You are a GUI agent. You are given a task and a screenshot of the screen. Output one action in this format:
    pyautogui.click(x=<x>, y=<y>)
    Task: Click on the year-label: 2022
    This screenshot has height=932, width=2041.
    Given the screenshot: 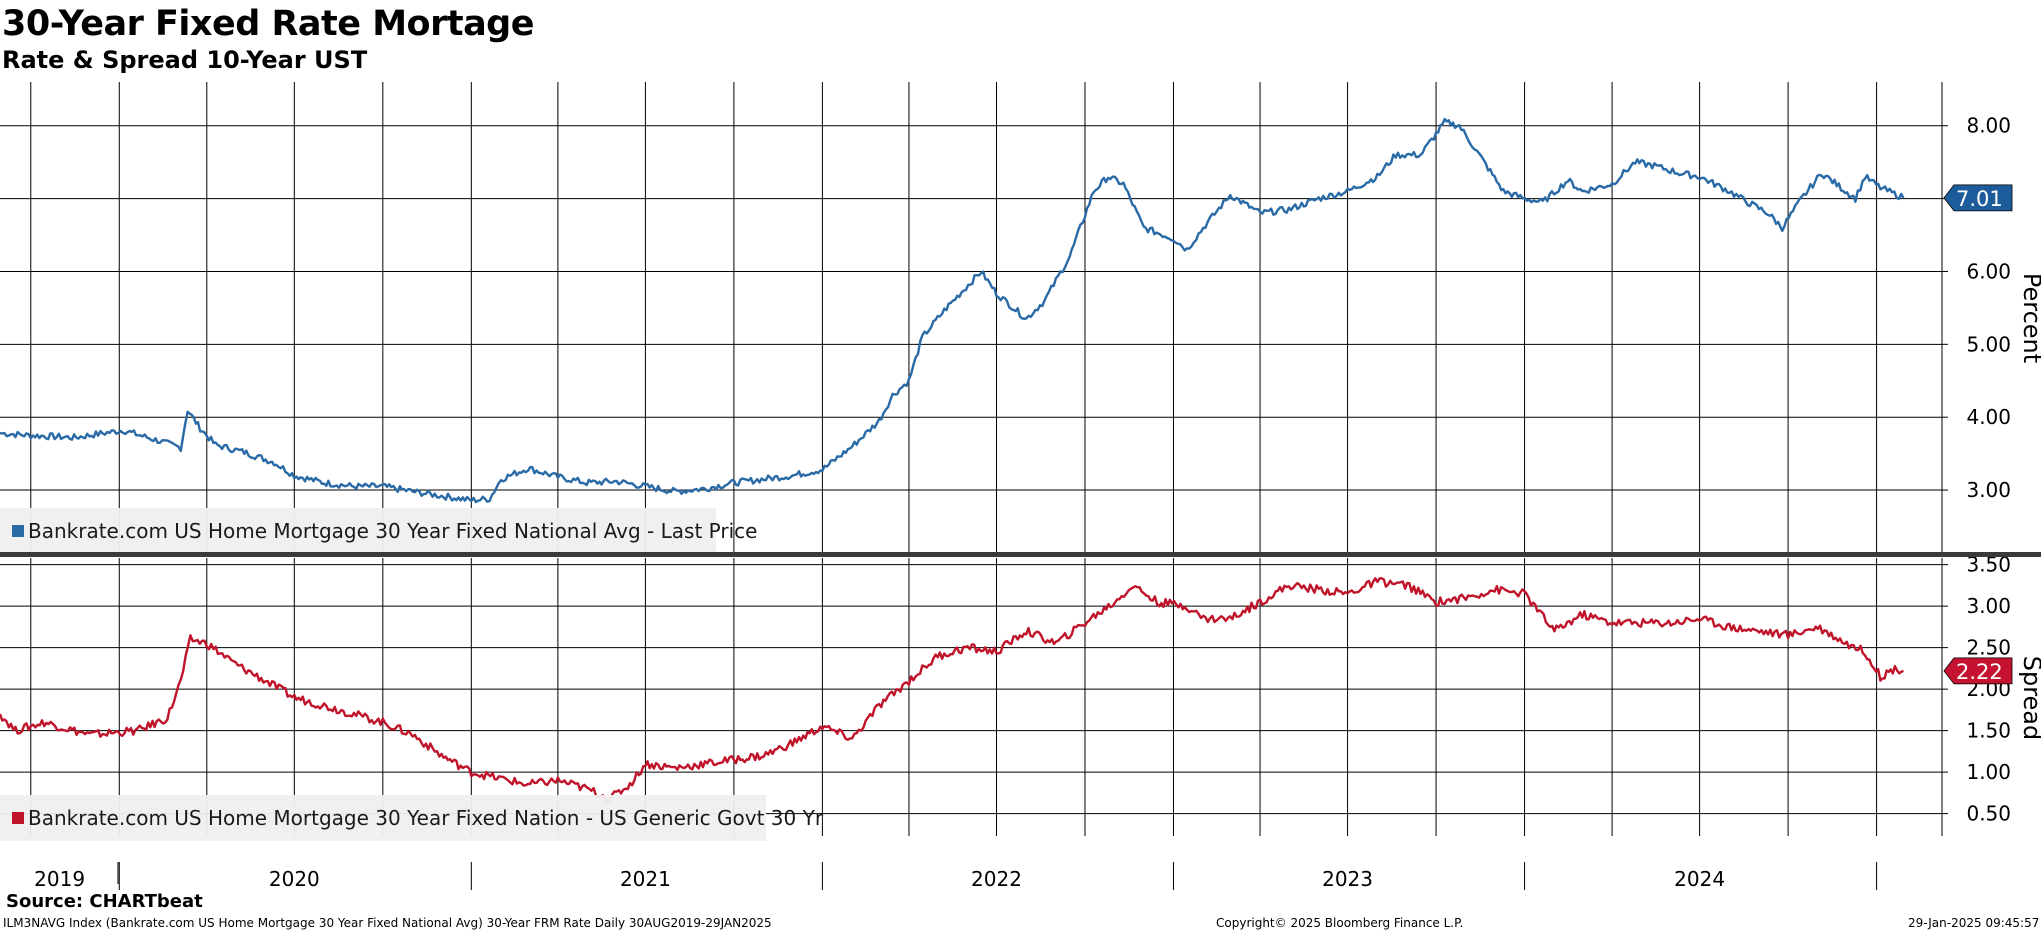 What is the action you would take?
    pyautogui.click(x=996, y=879)
    